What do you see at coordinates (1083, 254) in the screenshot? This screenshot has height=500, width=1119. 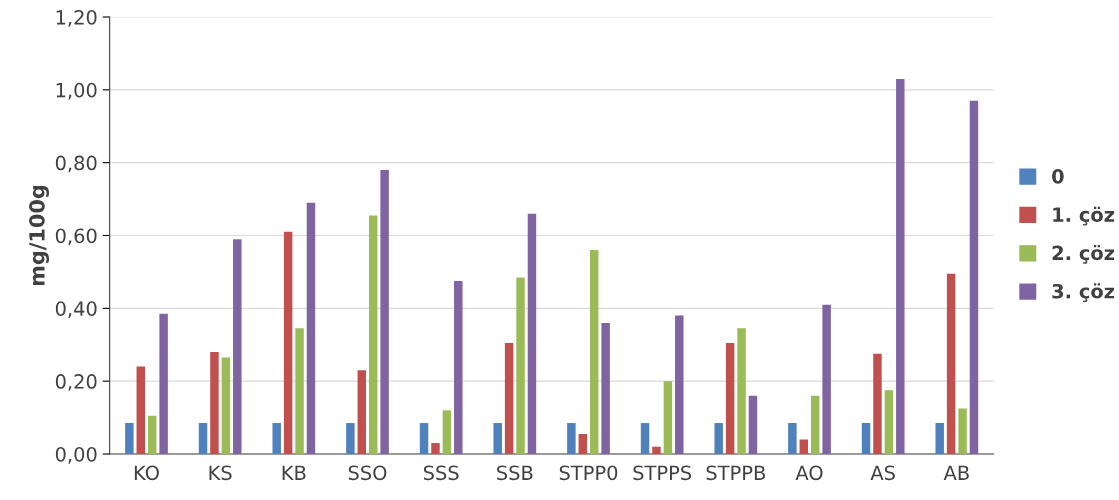 I see `legend-label: 2. çöz` at bounding box center [1083, 254].